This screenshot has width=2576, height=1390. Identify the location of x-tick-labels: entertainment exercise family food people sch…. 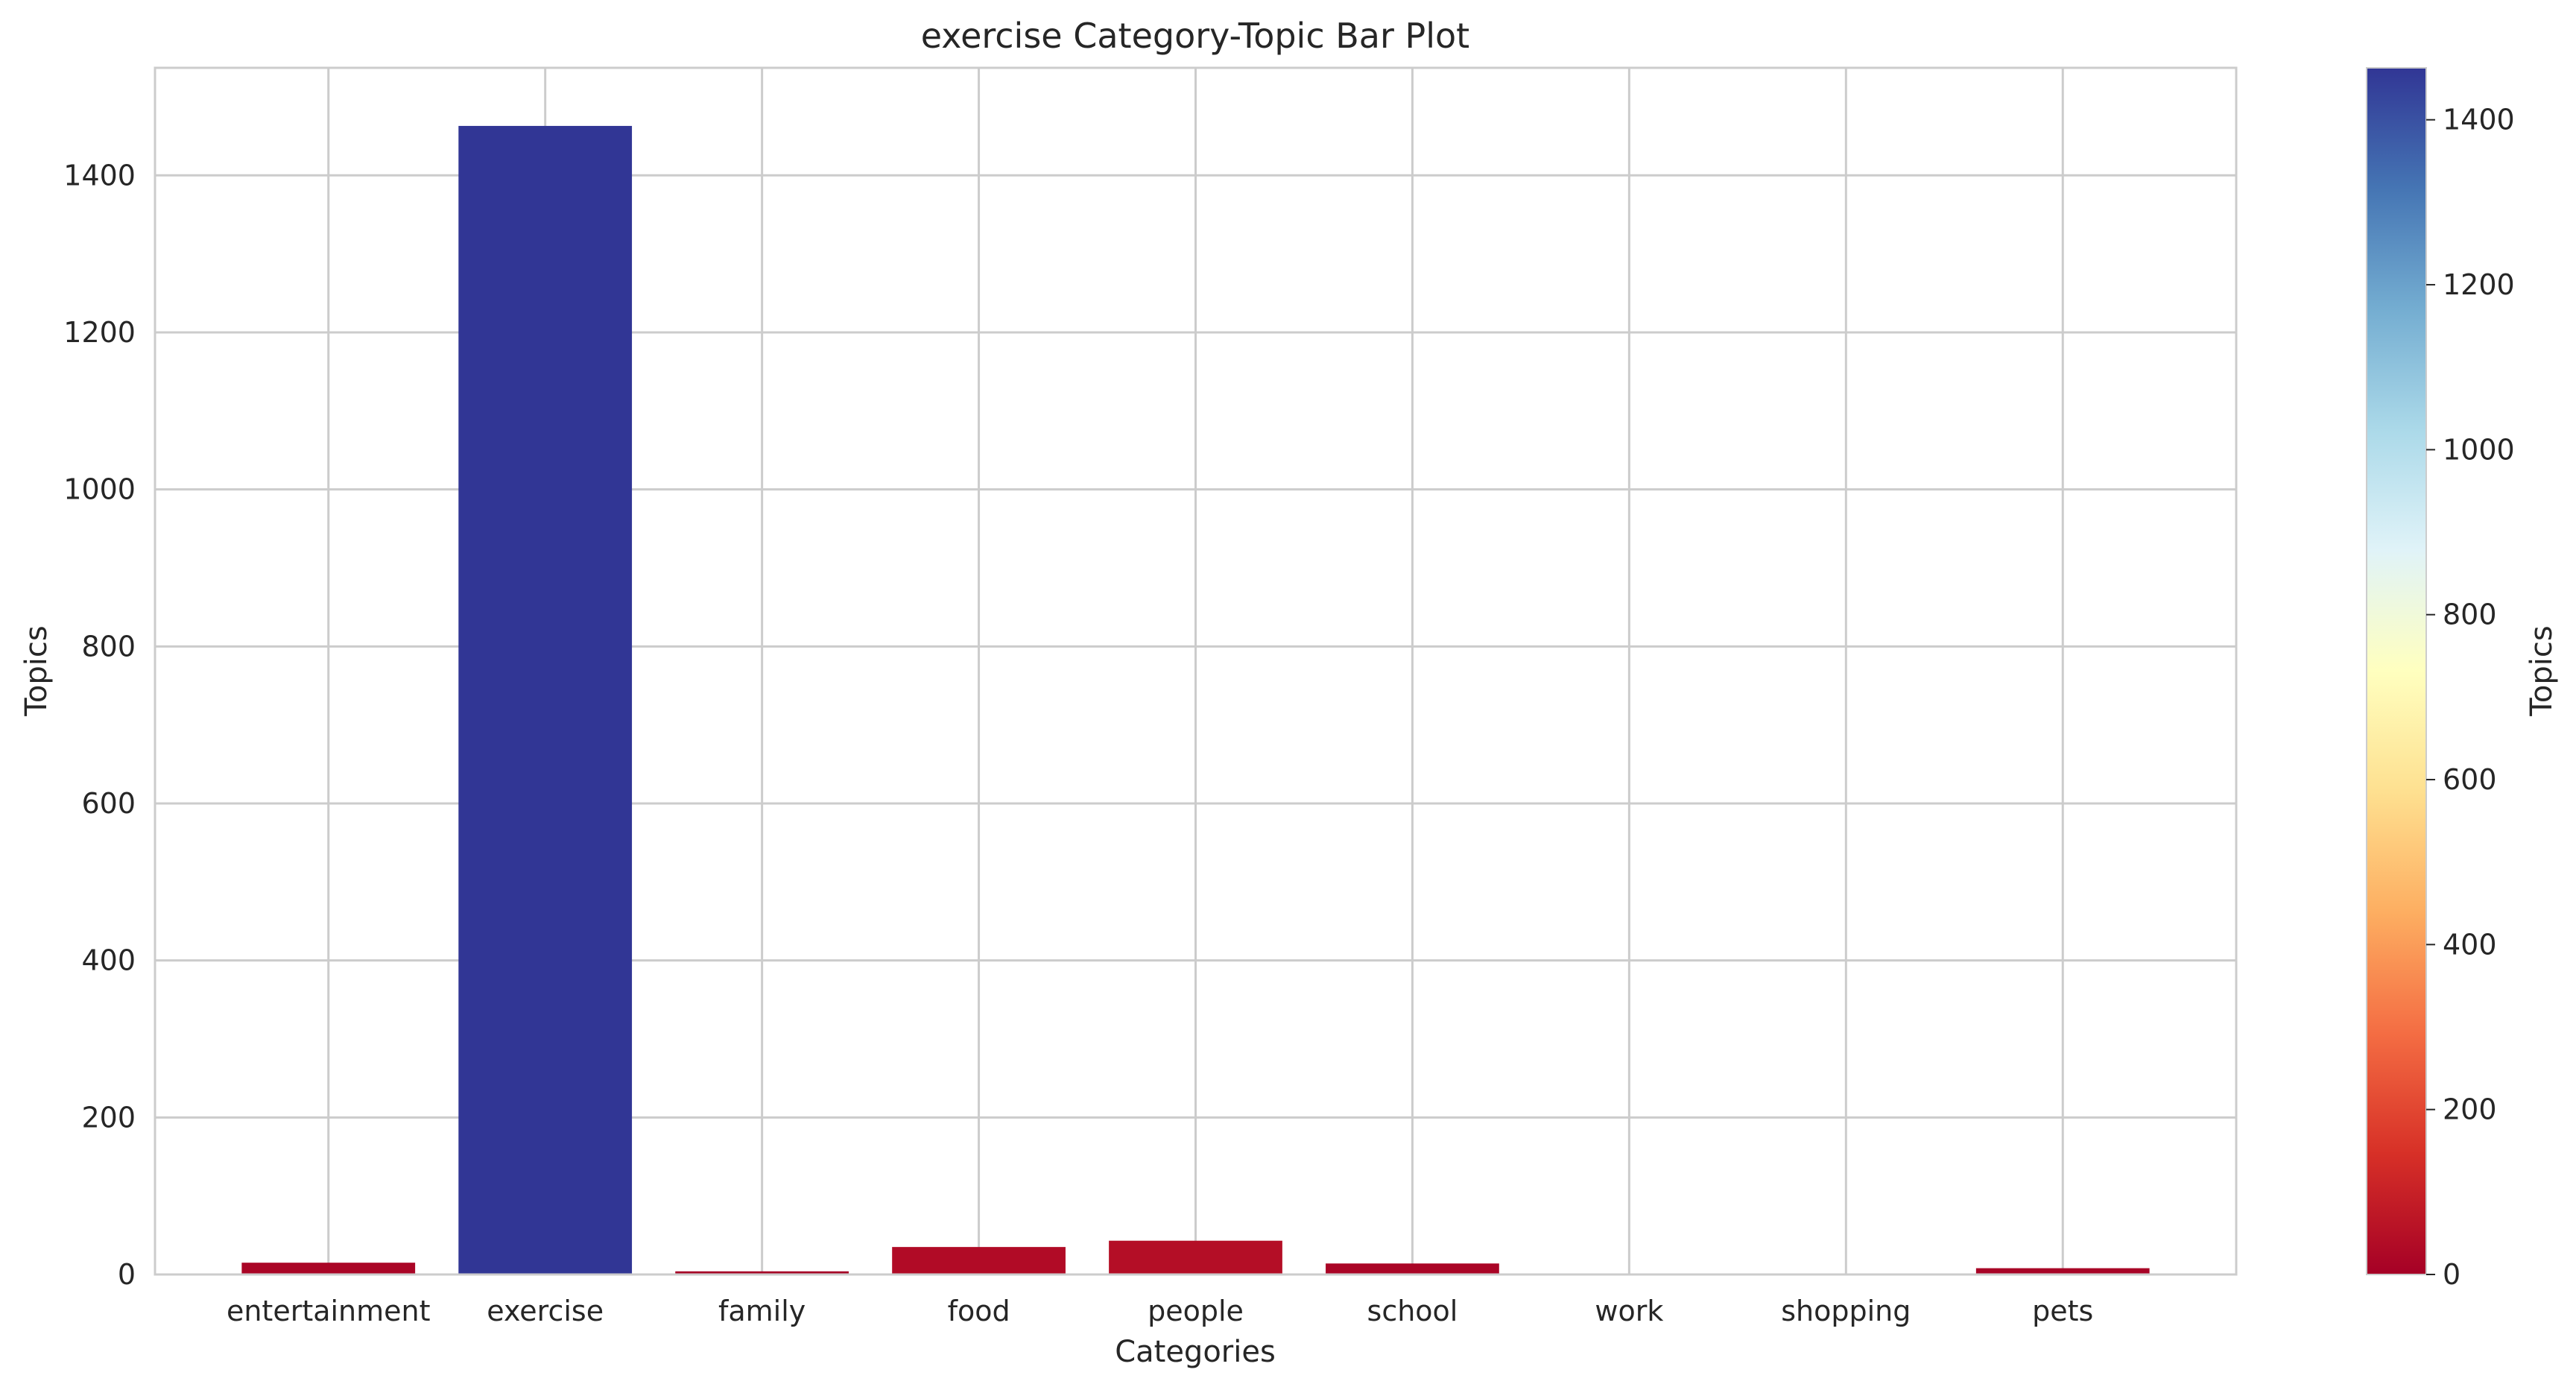
(1160, 1311).